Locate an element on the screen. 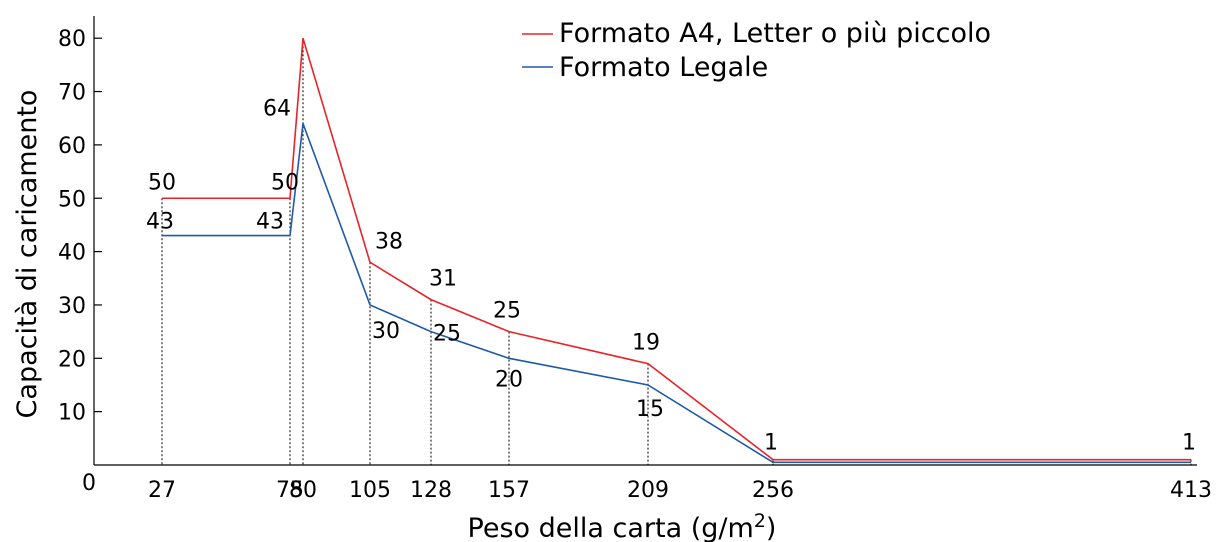 This screenshot has width=1217, height=542. data-label-legal: 20 is located at coordinates (509, 379).